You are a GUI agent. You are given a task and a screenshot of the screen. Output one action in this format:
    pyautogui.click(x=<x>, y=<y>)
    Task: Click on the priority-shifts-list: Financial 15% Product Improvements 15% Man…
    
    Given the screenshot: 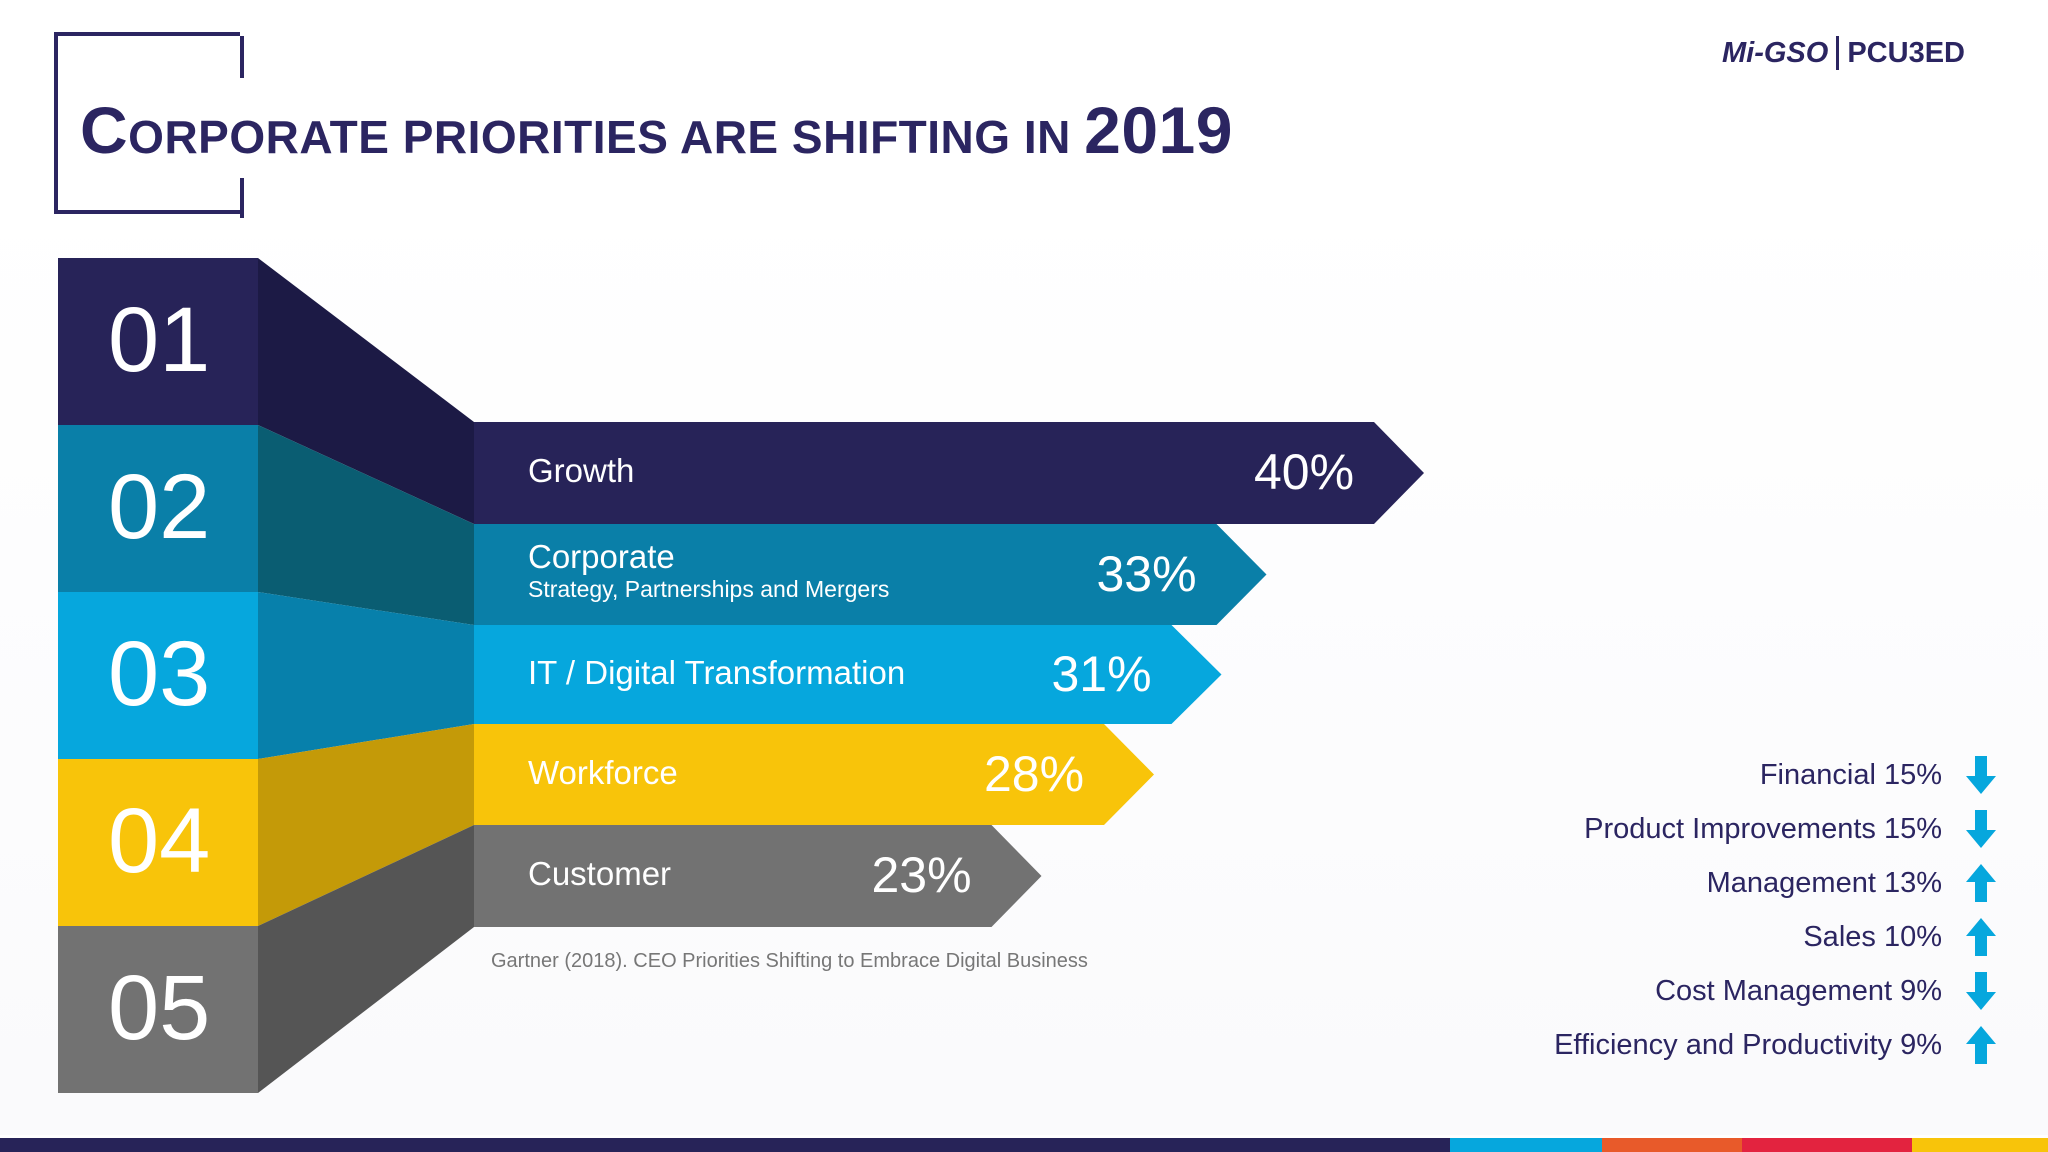 What is the action you would take?
    pyautogui.click(x=1698, y=910)
    